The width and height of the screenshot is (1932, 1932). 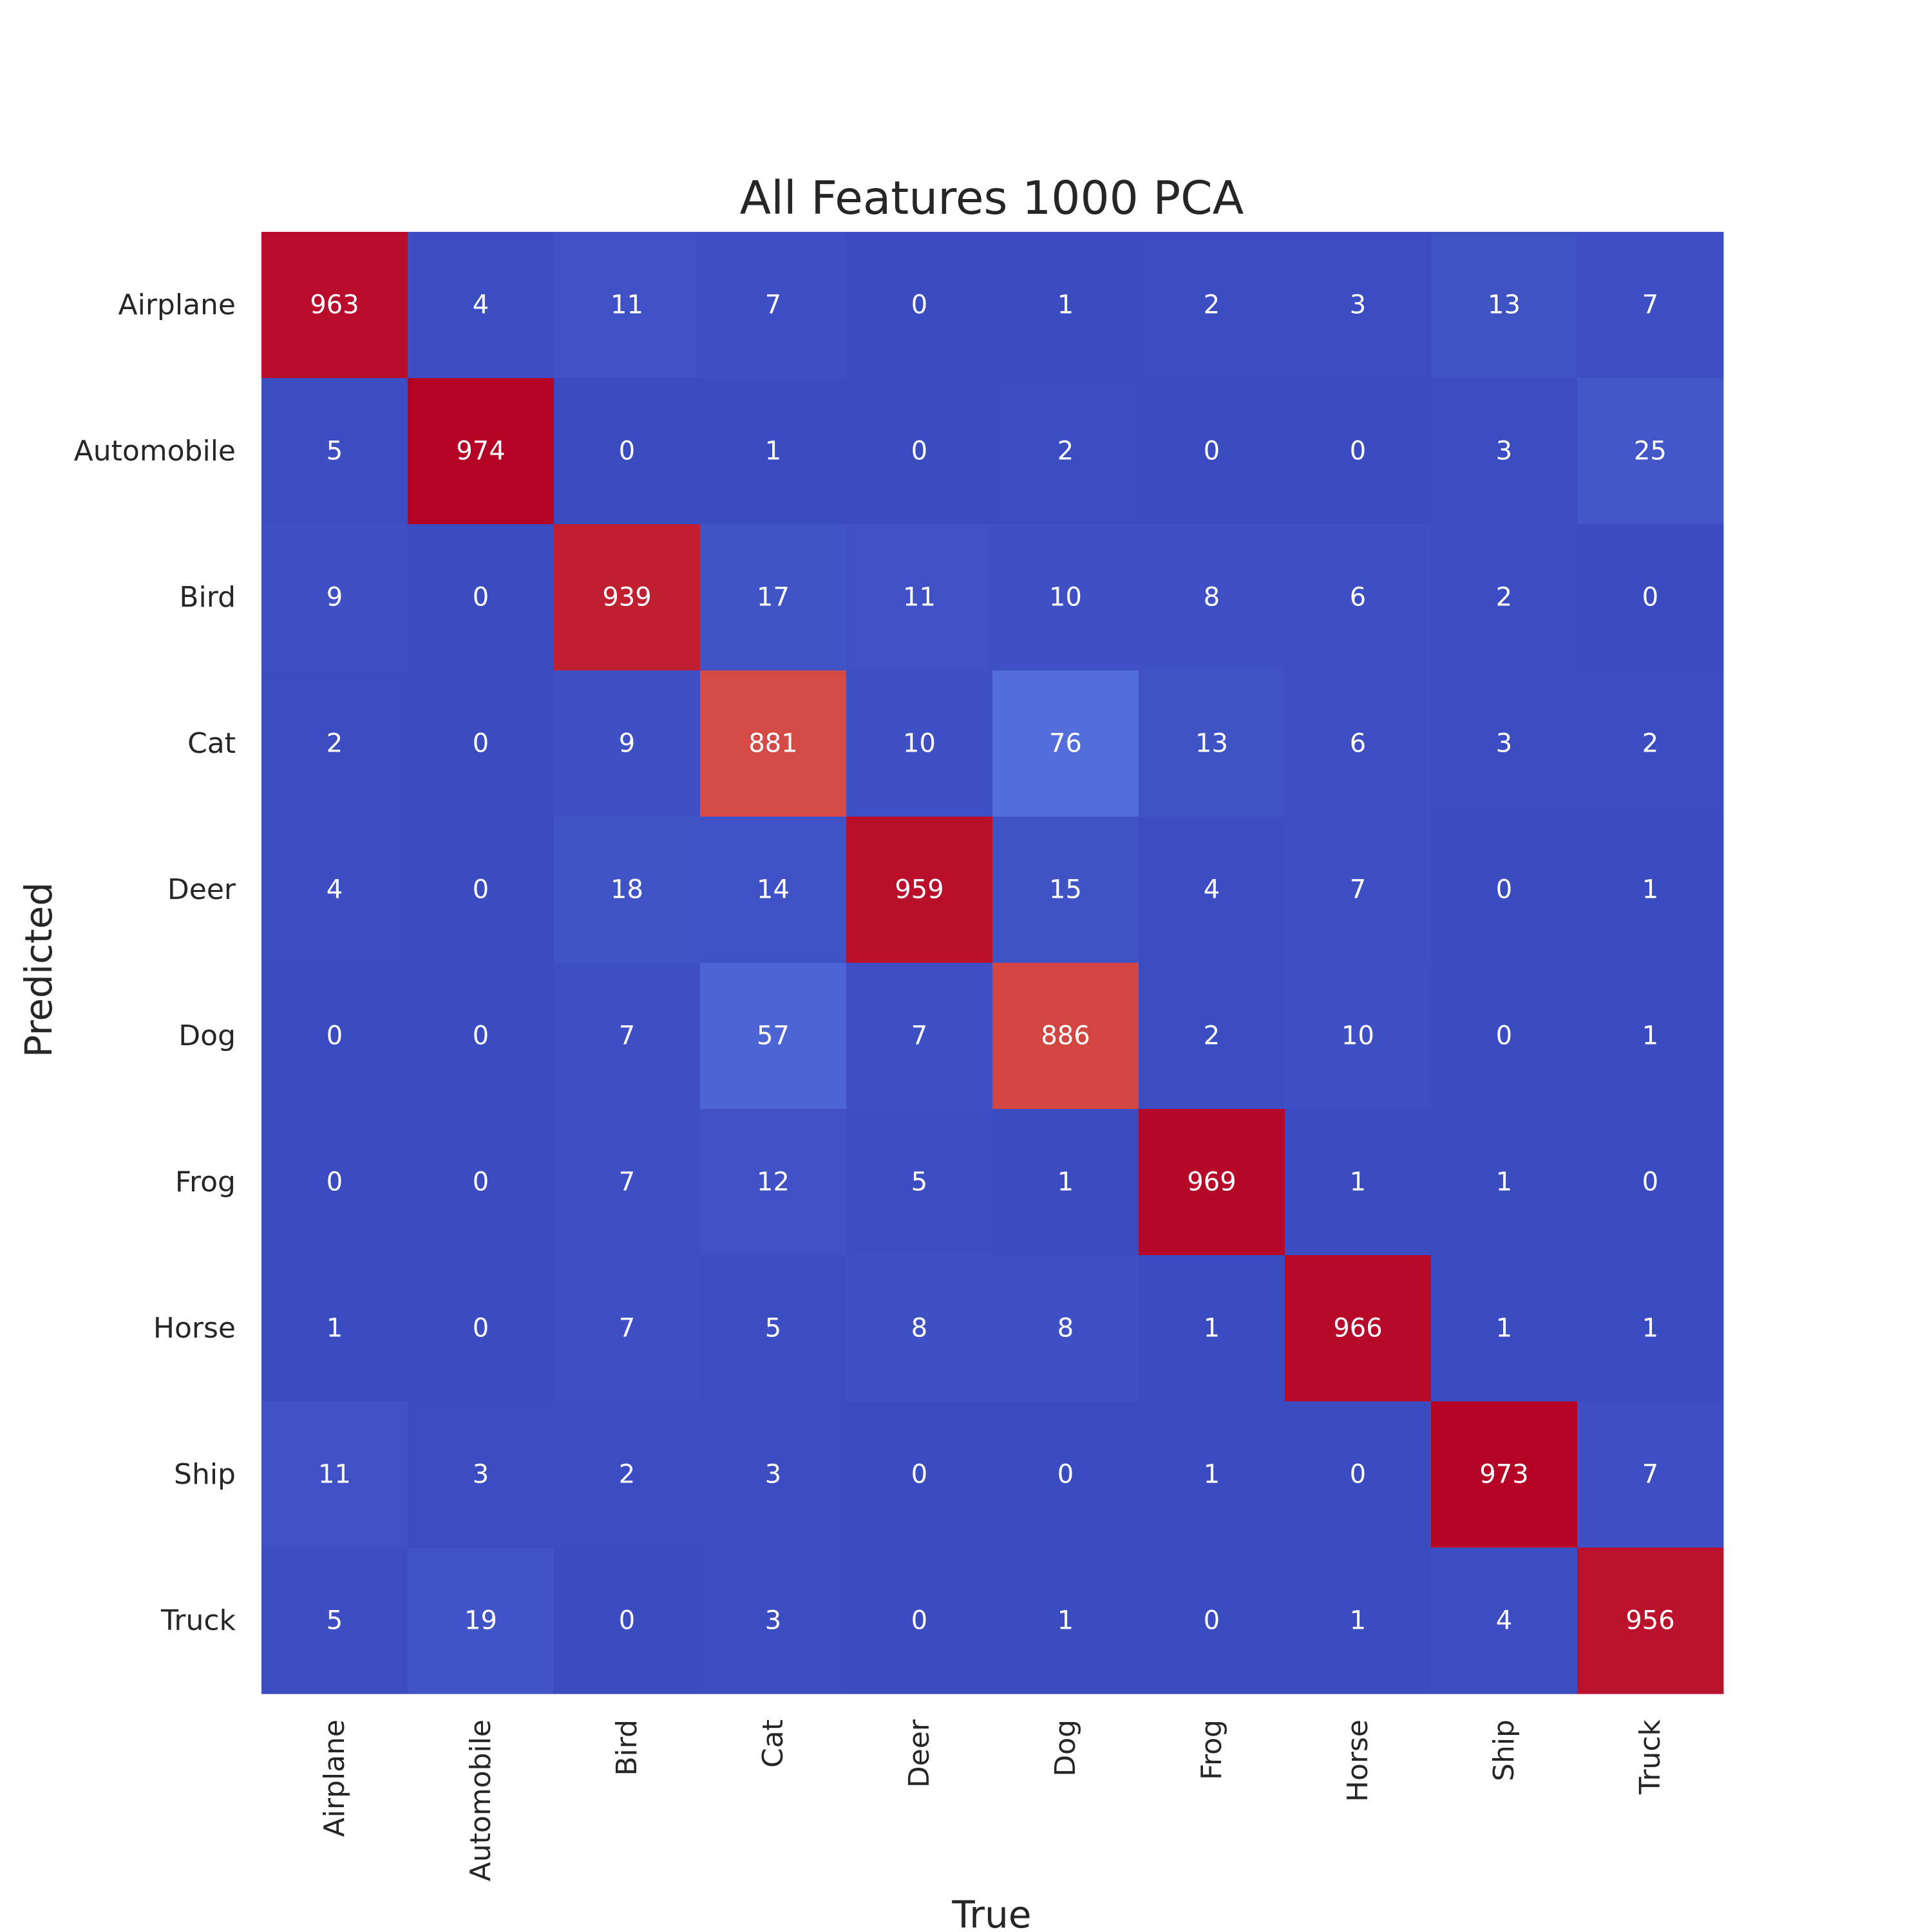 What do you see at coordinates (1504, 1475) in the screenshot?
I see `cell-value-label: 973` at bounding box center [1504, 1475].